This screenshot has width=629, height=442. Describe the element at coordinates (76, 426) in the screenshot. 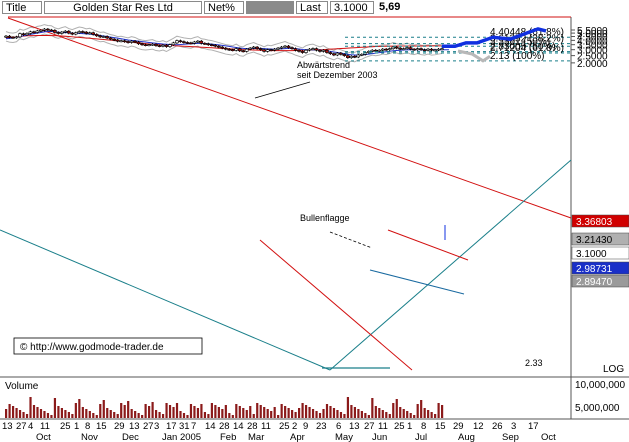

I see `x-day-label: 1` at that location.